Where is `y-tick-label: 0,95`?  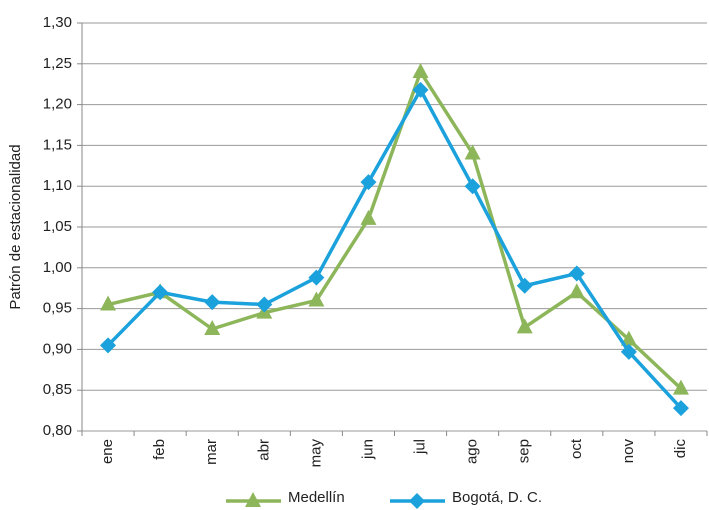 y-tick-label: 0,95 is located at coordinates (57, 308).